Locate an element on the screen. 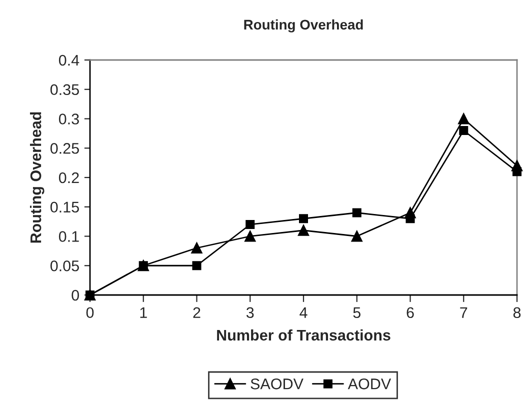 This screenshot has height=405, width=524. x-tick-label: 8 is located at coordinates (517, 312).